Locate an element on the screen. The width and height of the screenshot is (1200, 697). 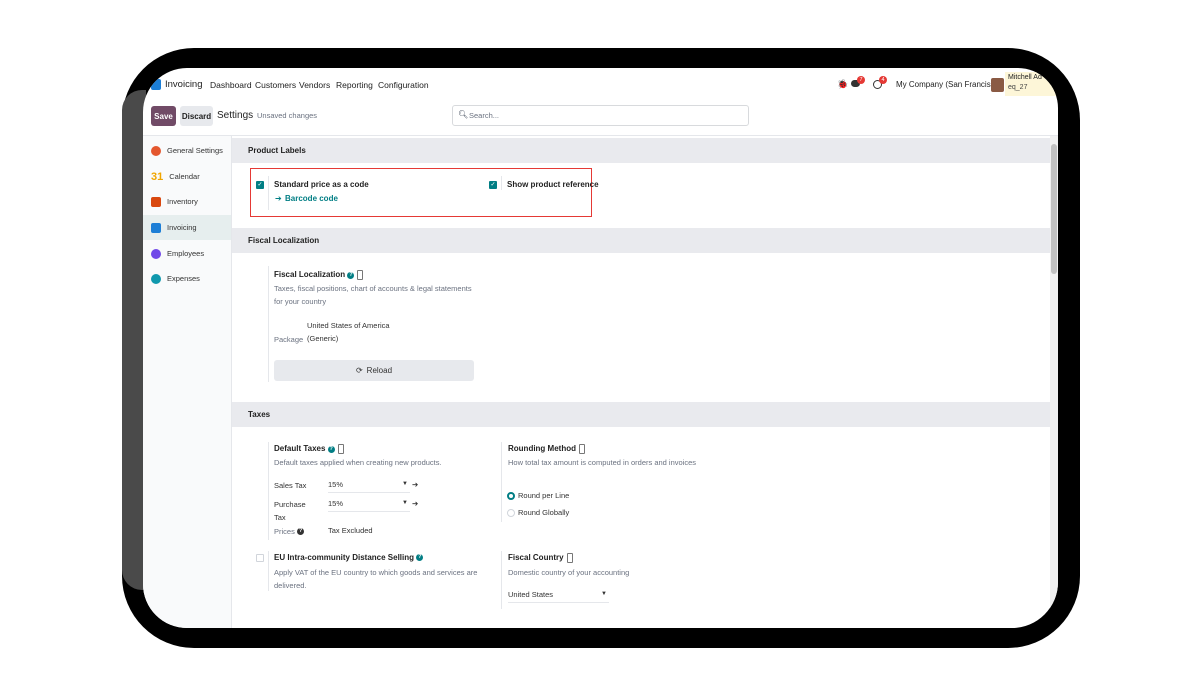
scrollbar is located at coordinates (1054, 382).